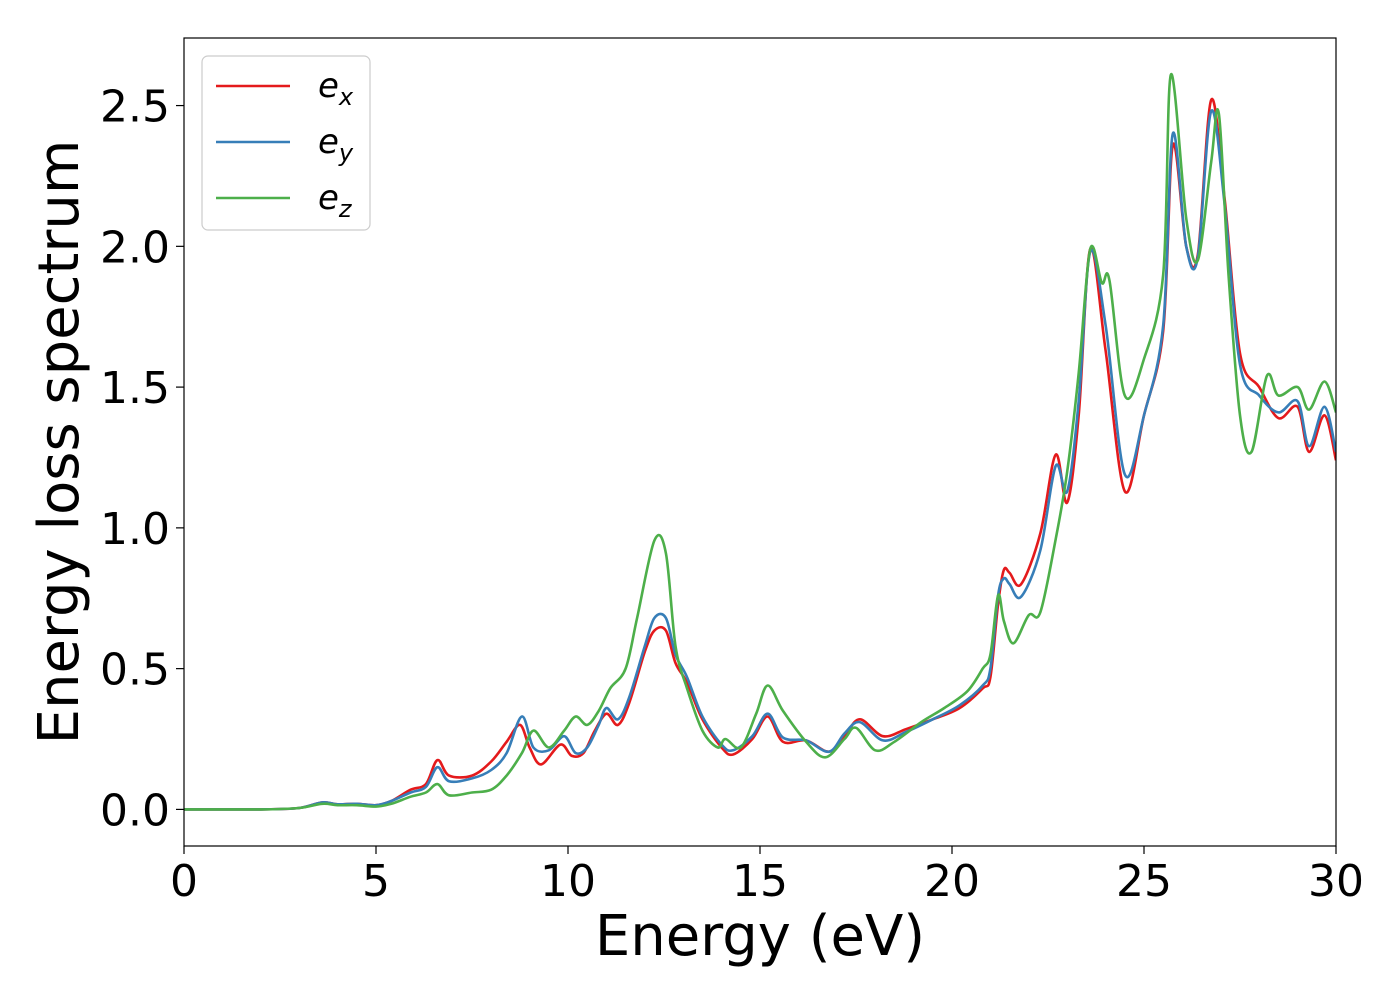 This screenshot has width=1400, height=1000. I want to click on x-tick-label: 5, so click(376, 881).